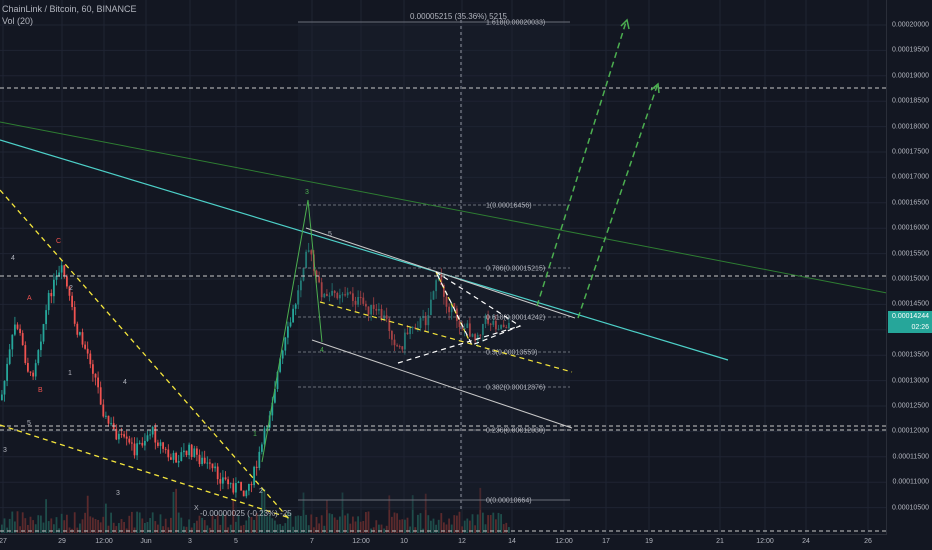  What do you see at coordinates (910, 508) in the screenshot?
I see `price-tick: 0.00010500` at bounding box center [910, 508].